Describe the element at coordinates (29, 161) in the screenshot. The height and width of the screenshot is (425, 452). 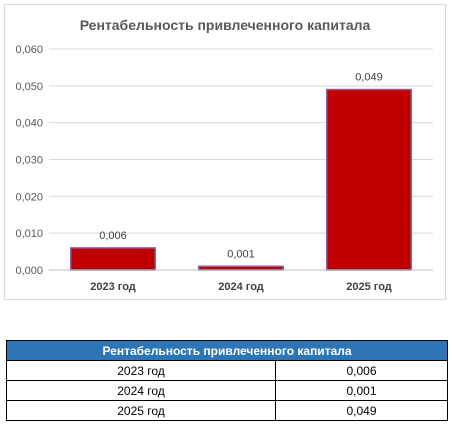
I see `y-tick-label: 0,030` at that location.